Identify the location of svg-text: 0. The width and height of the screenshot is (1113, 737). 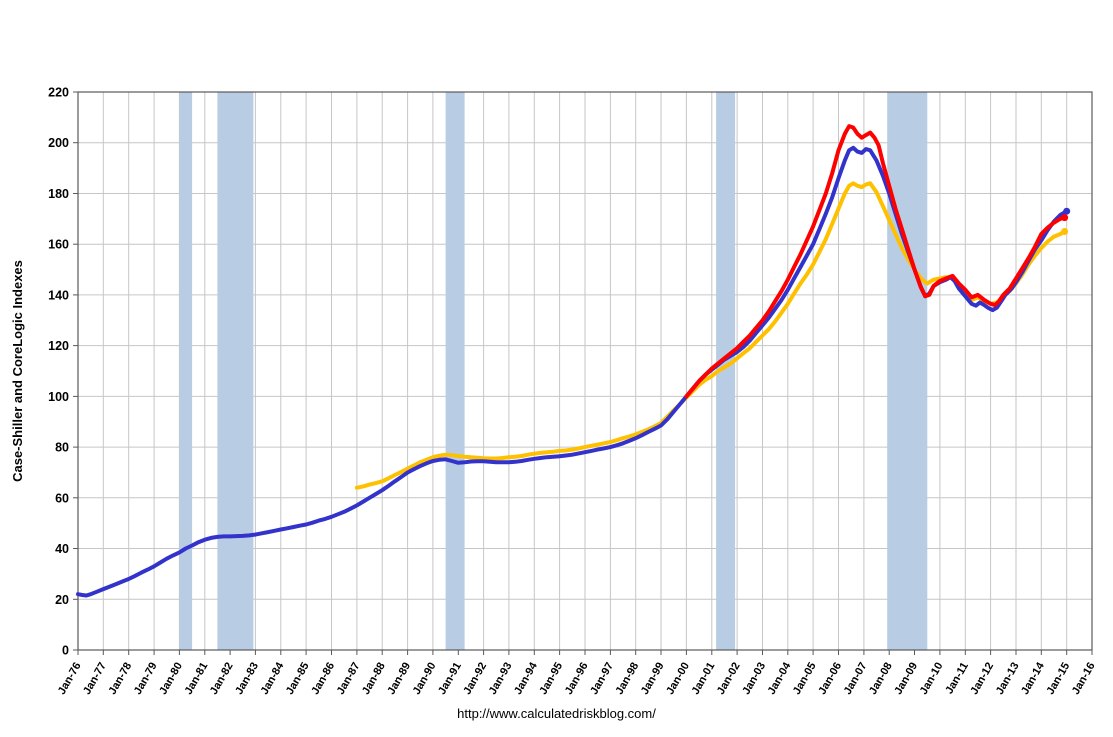
(65, 651).